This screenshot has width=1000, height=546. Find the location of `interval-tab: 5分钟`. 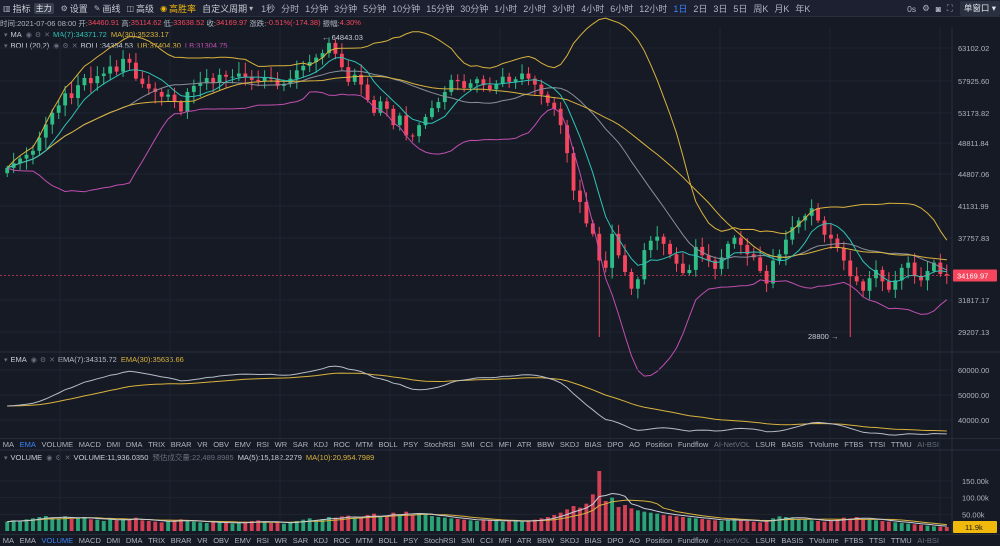

interval-tab: 5分钟 is located at coordinates (375, 8).